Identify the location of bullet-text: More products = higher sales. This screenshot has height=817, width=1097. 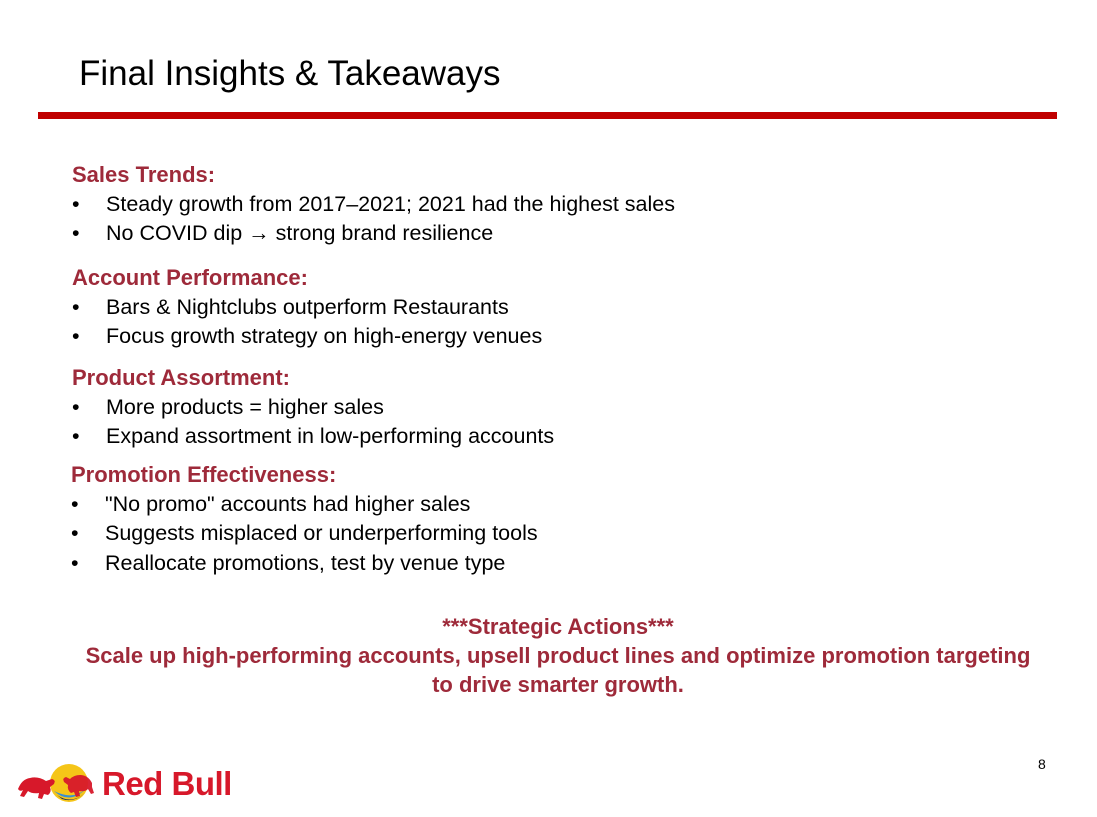
(245, 407).